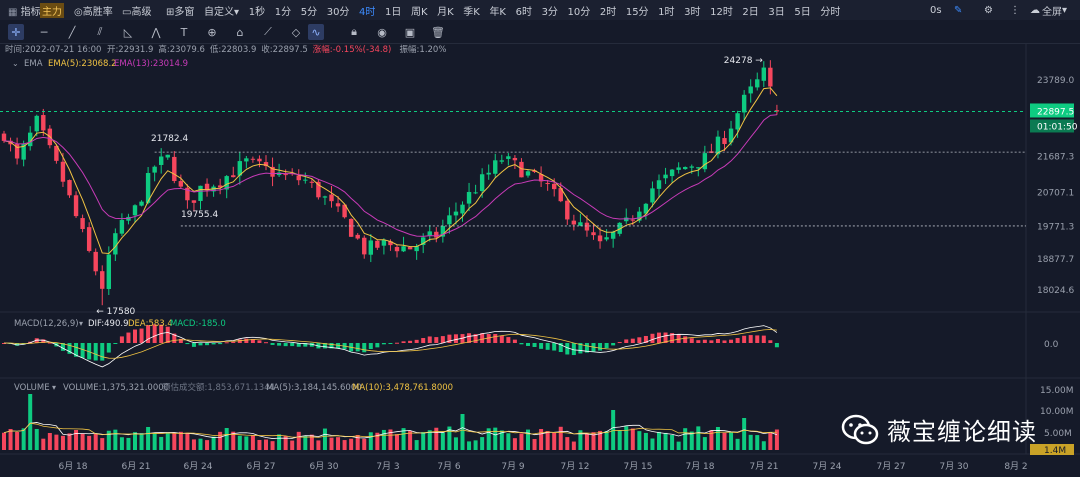 The height and width of the screenshot is (477, 1080). Describe the element at coordinates (156, 32) in the screenshot. I see `wave-icon: ⋀` at that location.